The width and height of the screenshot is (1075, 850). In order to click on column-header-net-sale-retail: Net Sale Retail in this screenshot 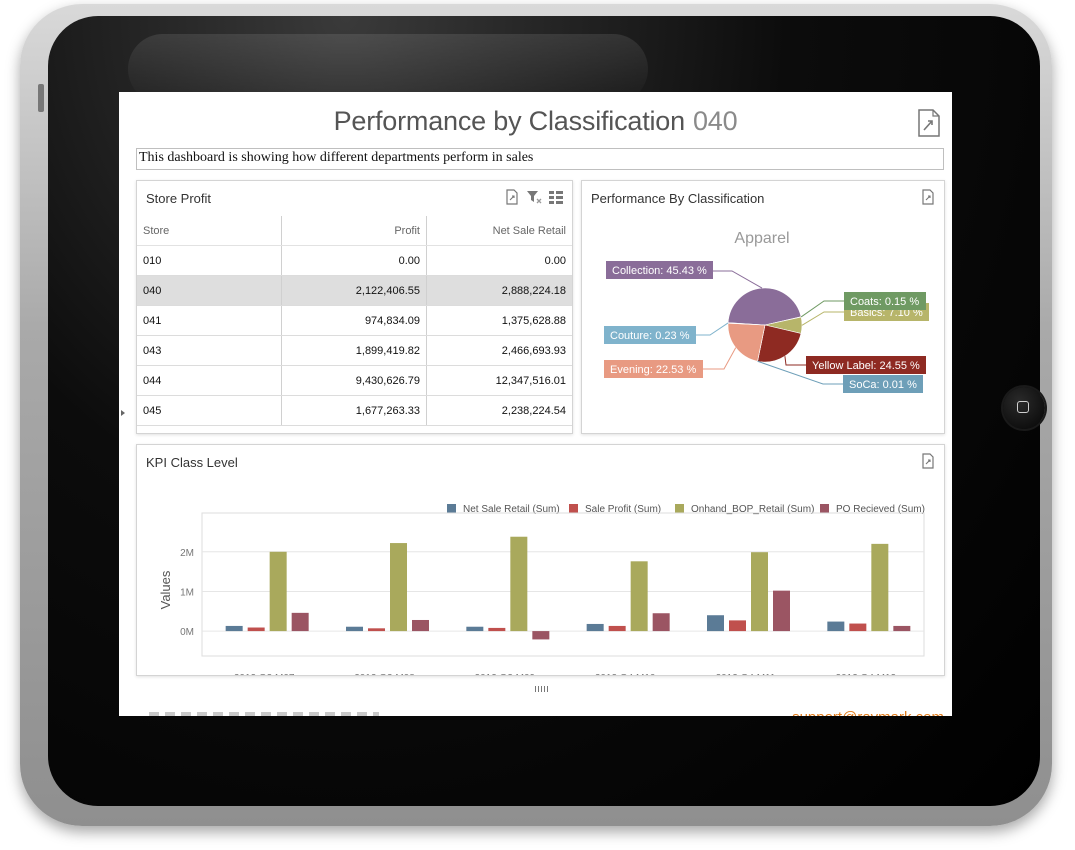, I will do `click(499, 231)`.